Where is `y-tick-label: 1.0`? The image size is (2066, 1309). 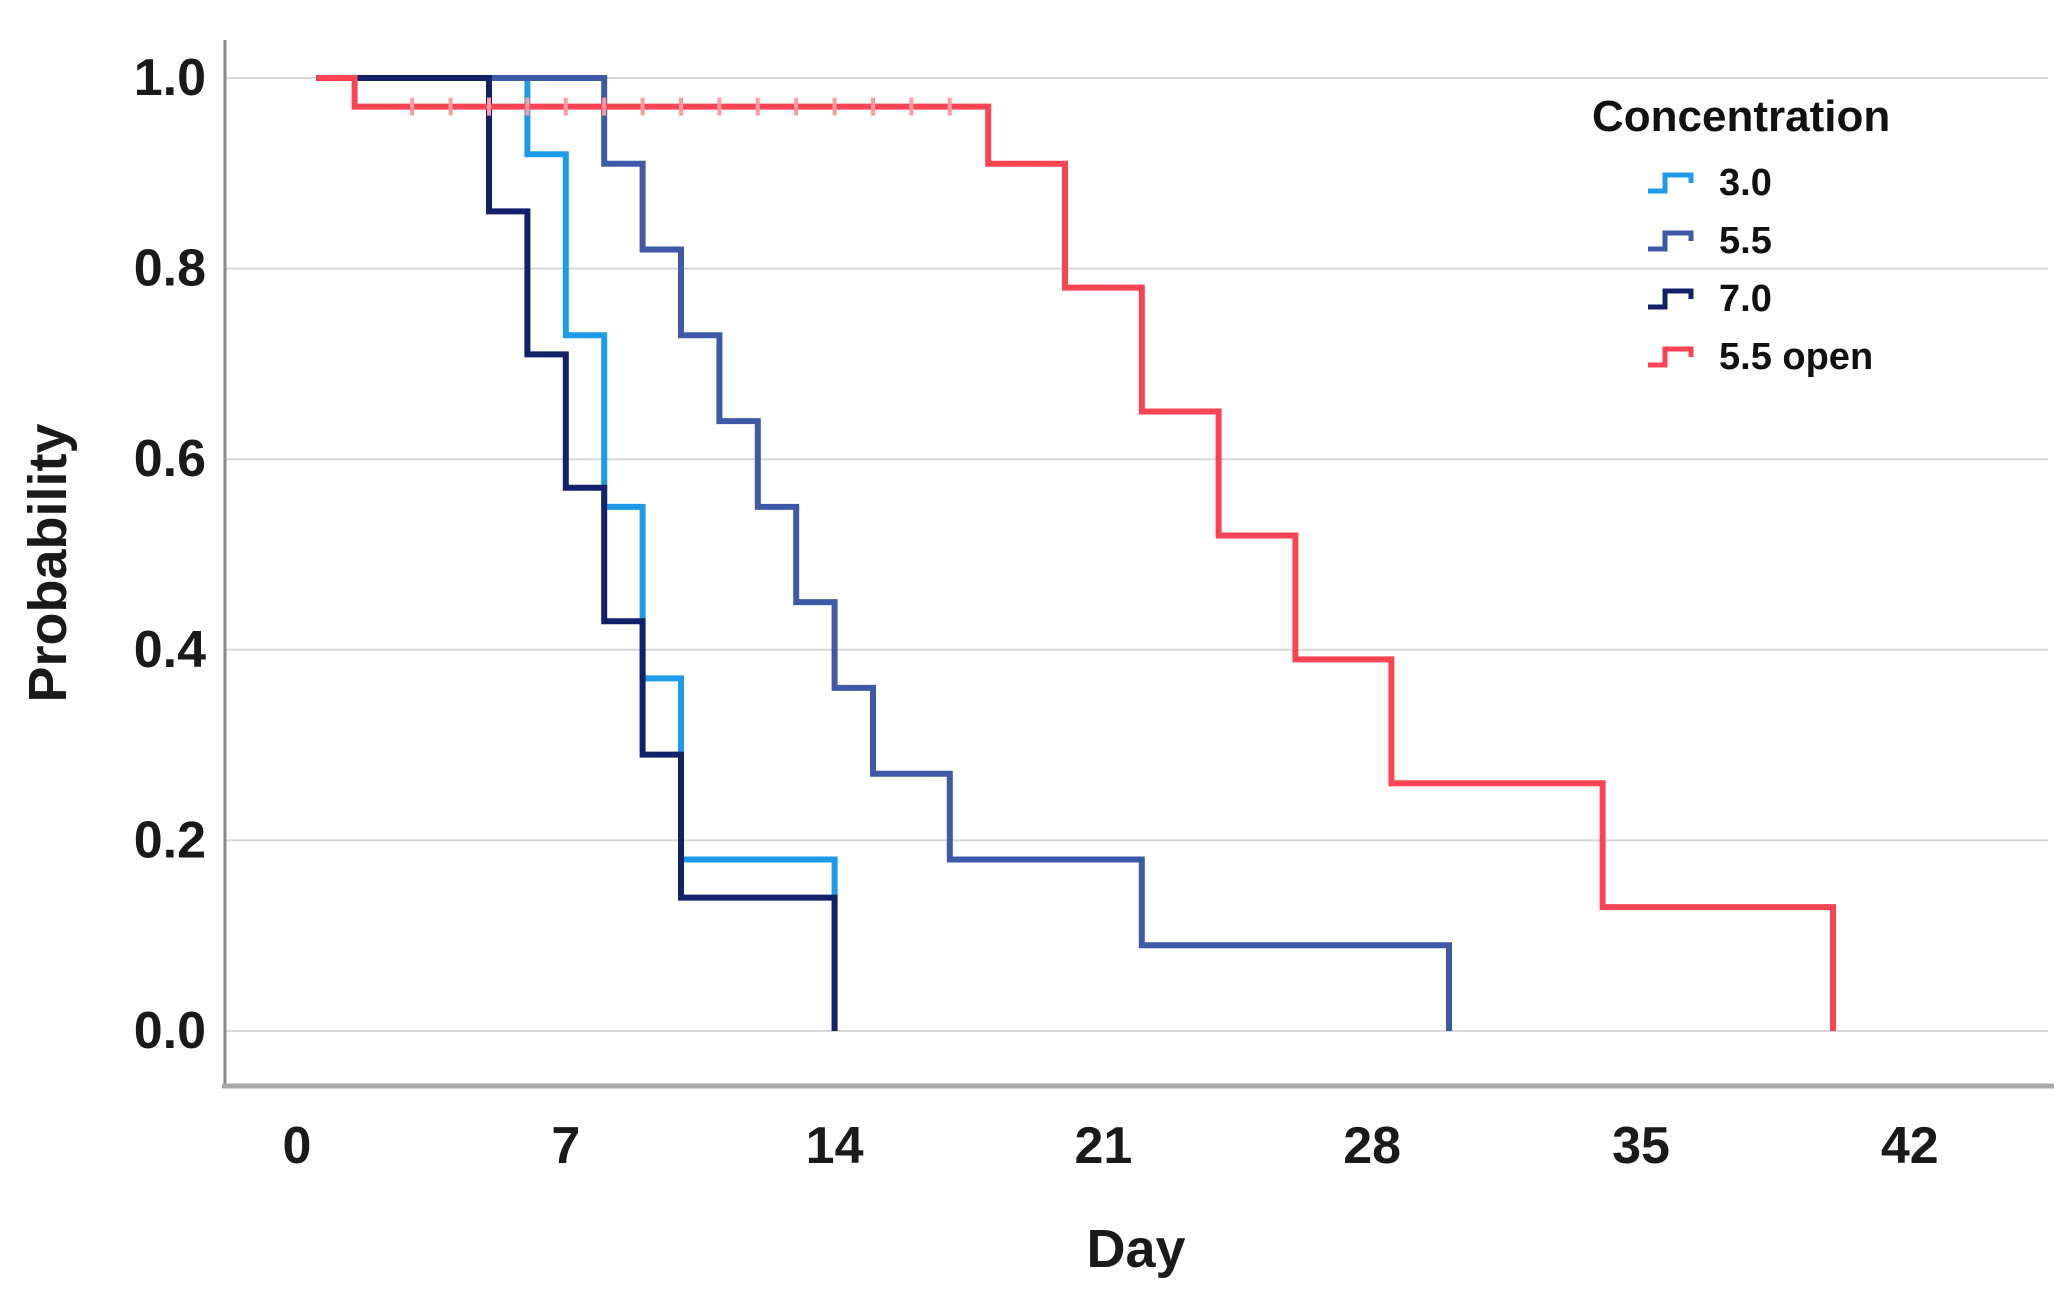 y-tick-label: 1.0 is located at coordinates (170, 78).